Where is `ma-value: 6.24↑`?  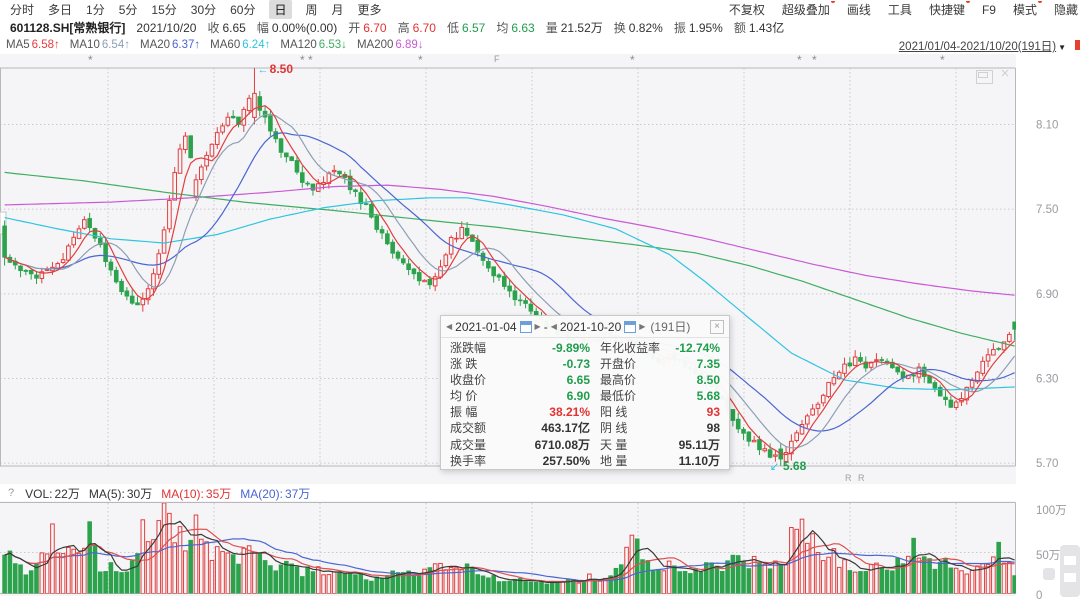 ma-value: 6.24↑ is located at coordinates (256, 45).